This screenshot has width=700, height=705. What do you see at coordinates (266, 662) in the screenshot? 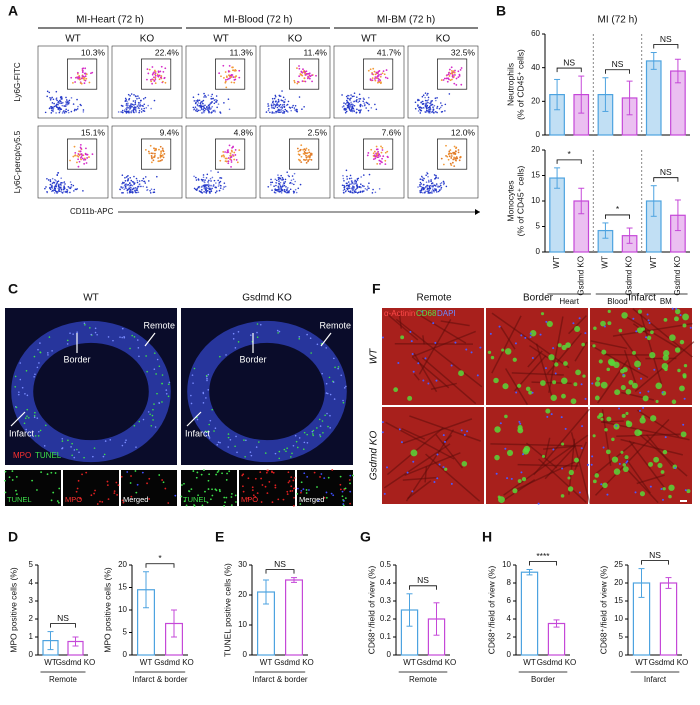
I see `x-tick-label: WT` at bounding box center [266, 662].